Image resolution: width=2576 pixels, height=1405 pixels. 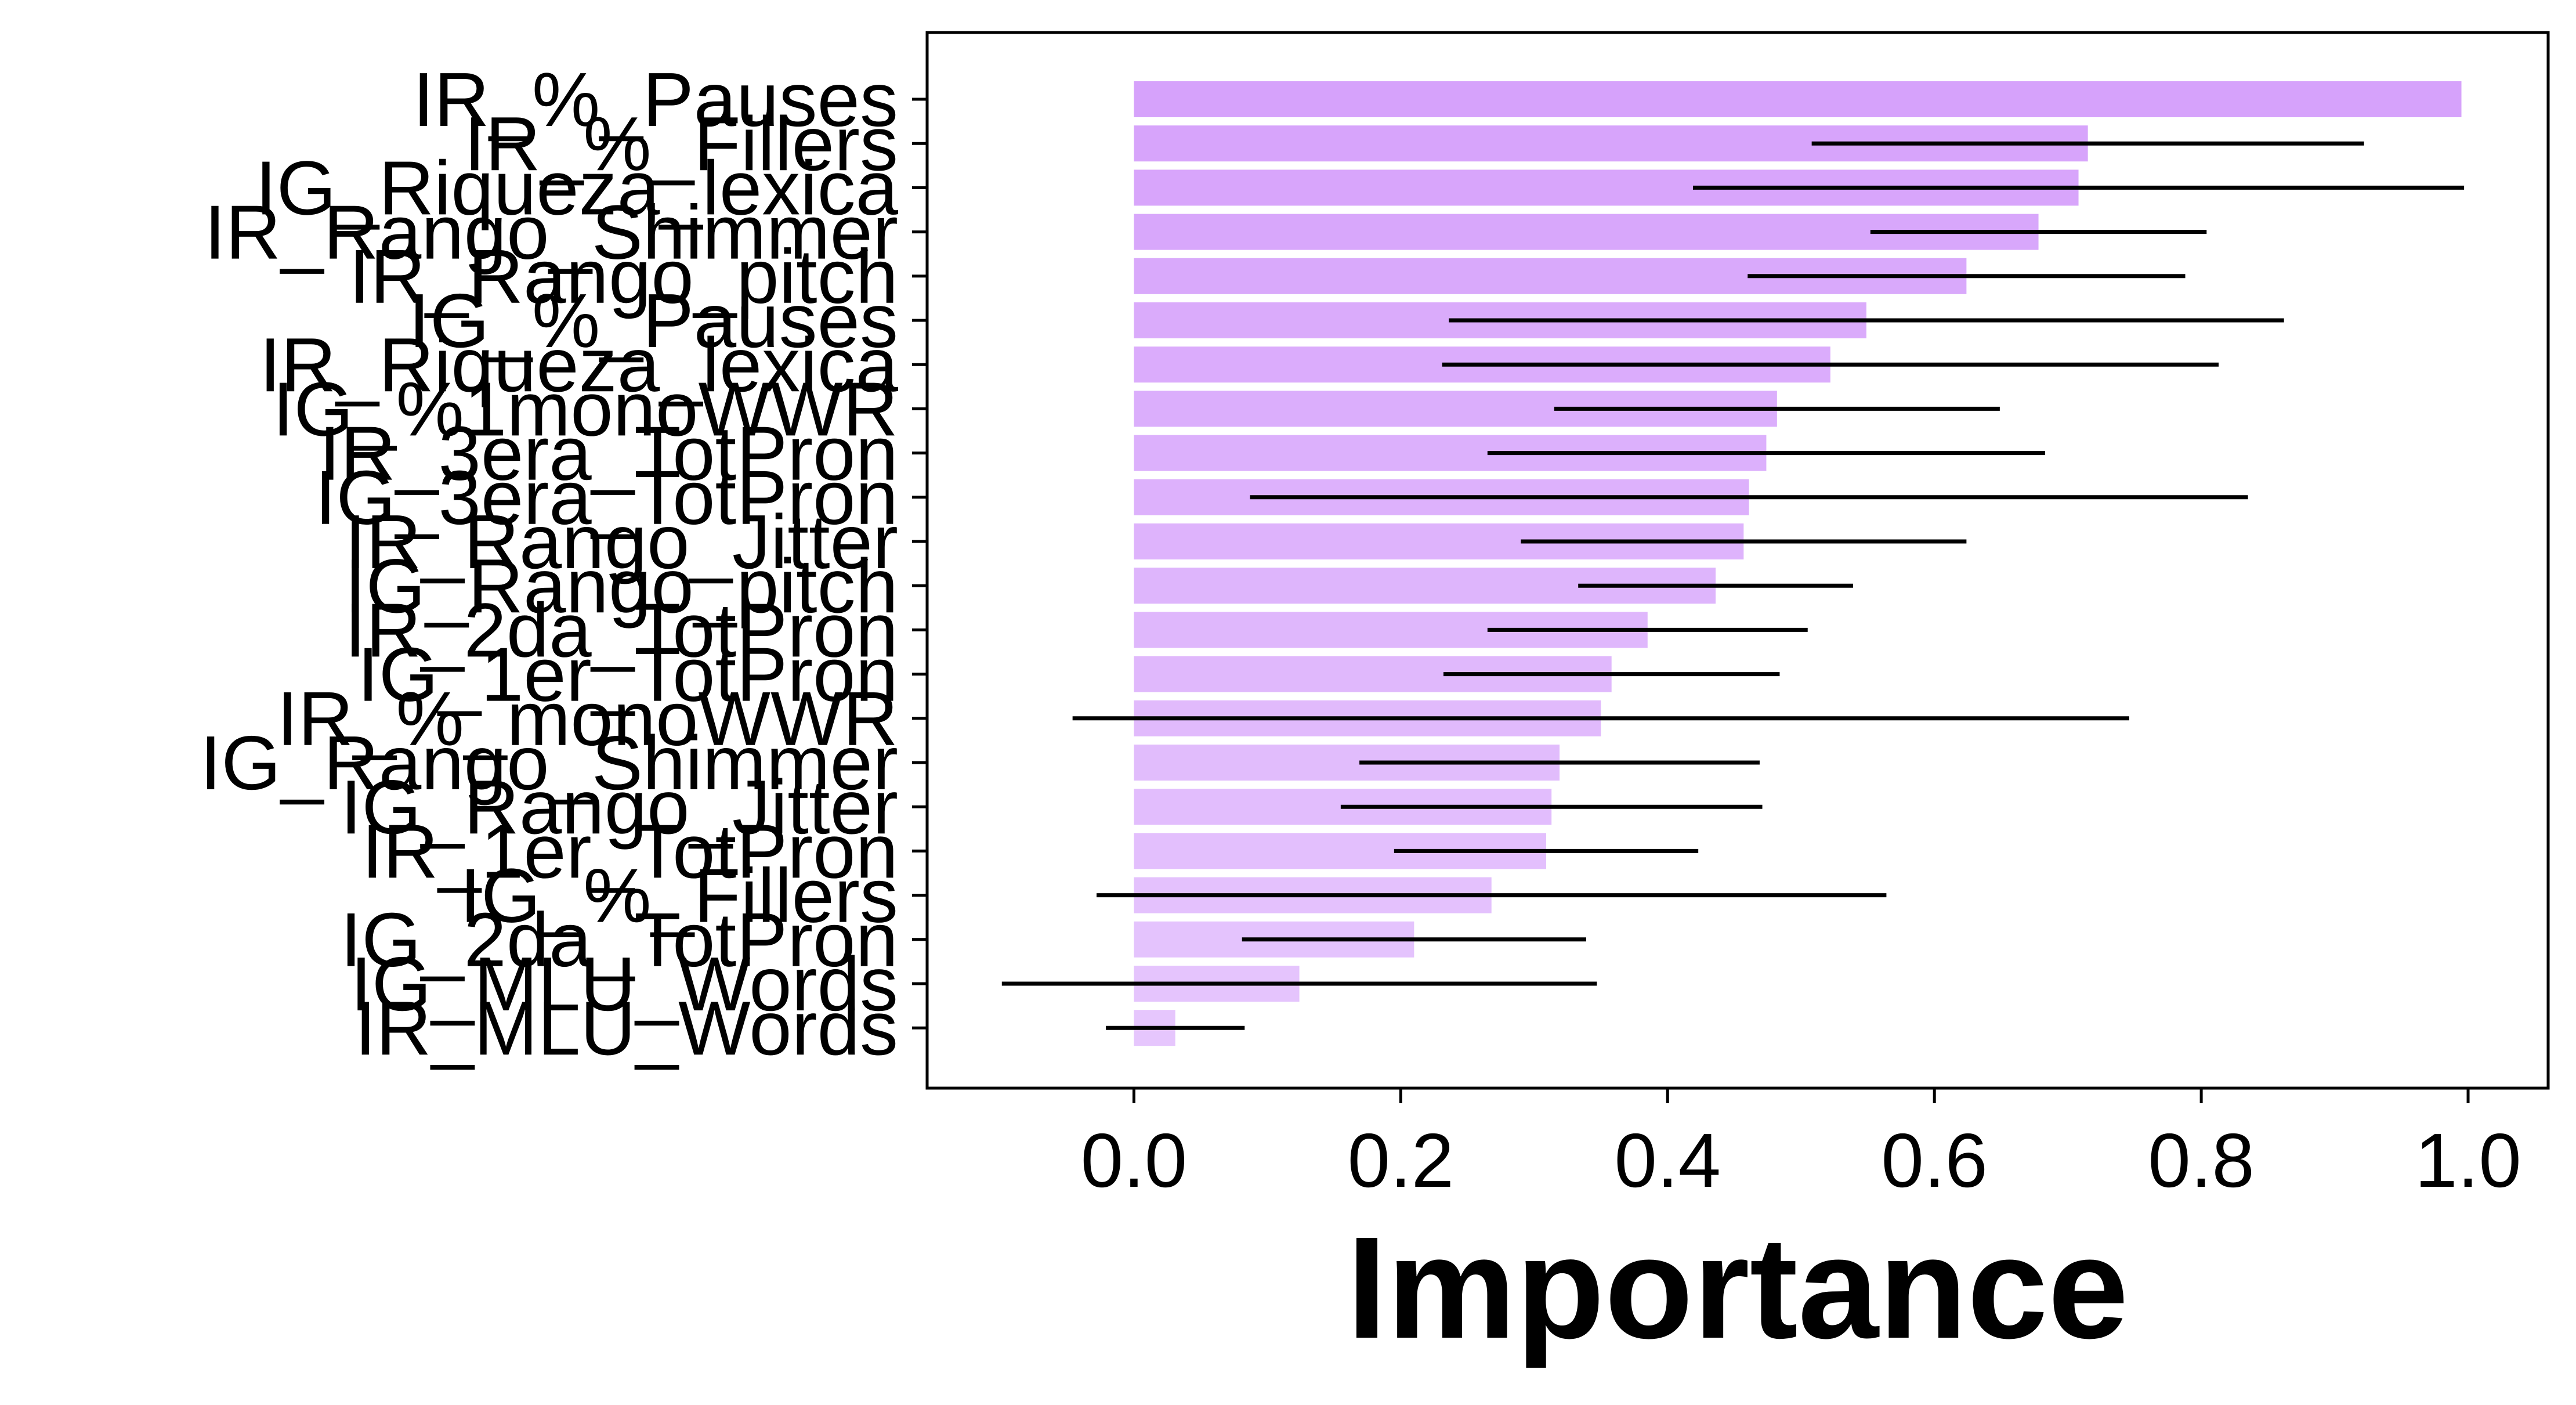 What do you see at coordinates (624, 984) in the screenshot?
I see `y-tick-label: IG_MLU_Words` at bounding box center [624, 984].